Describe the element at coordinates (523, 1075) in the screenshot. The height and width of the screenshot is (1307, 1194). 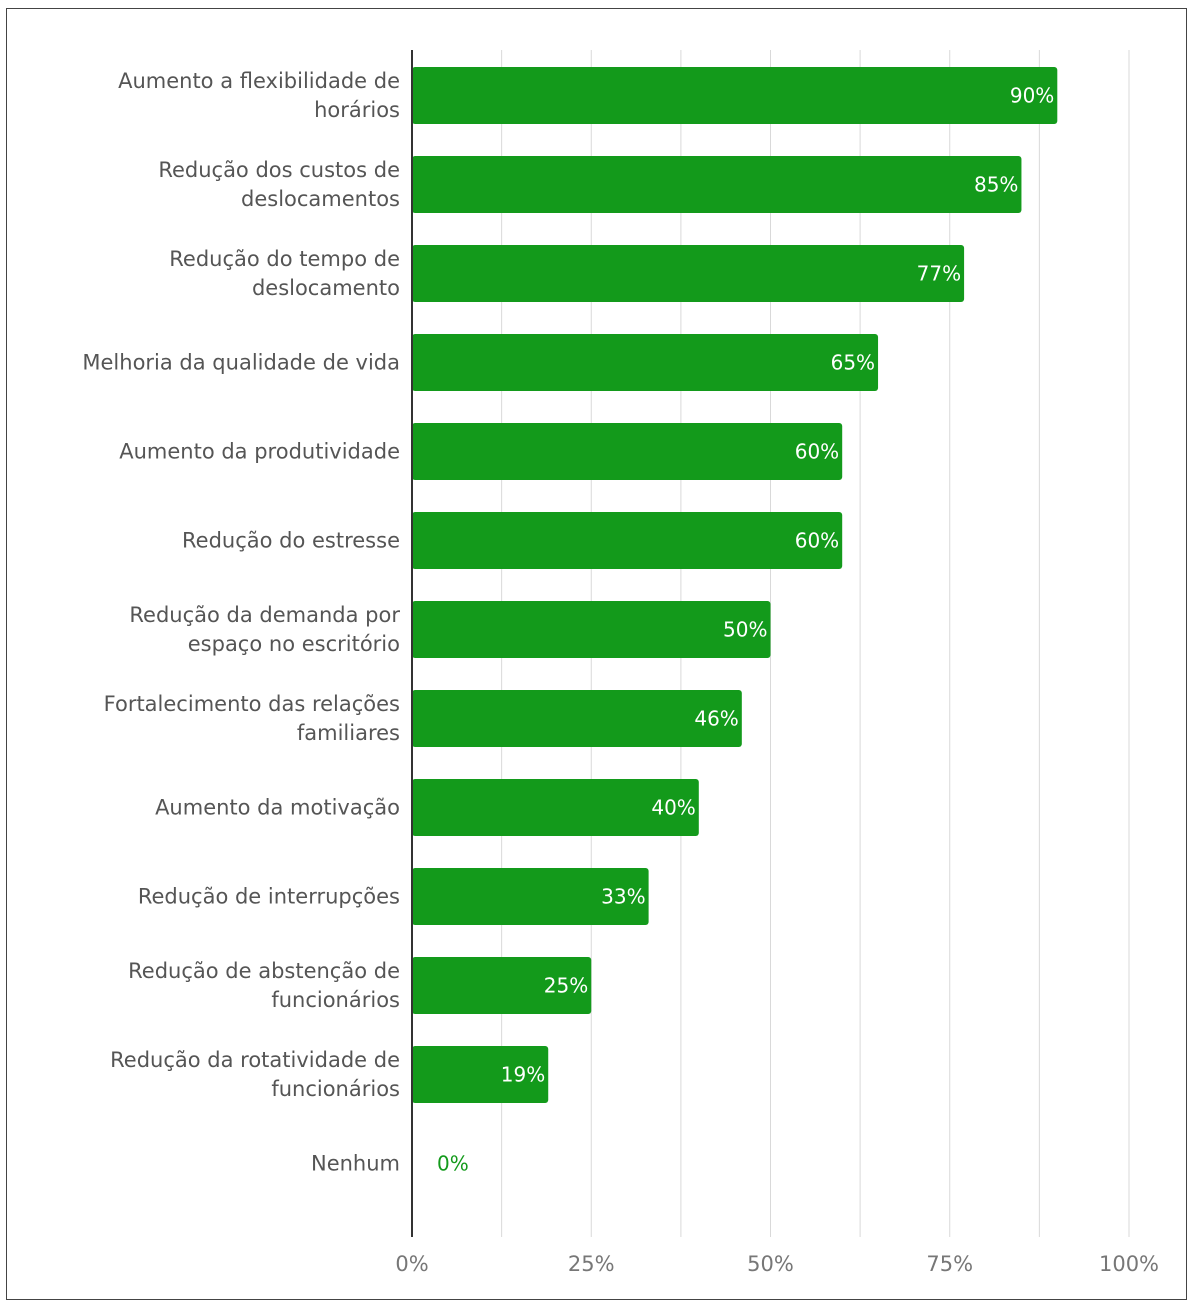
I see `value-label: 19%` at that location.